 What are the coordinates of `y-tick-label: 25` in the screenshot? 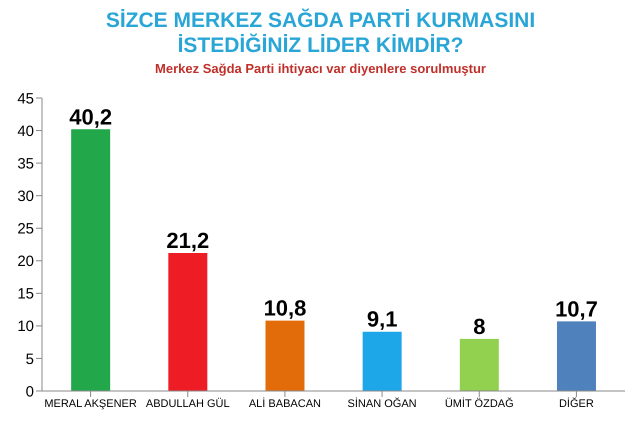 It's located at (25, 229).